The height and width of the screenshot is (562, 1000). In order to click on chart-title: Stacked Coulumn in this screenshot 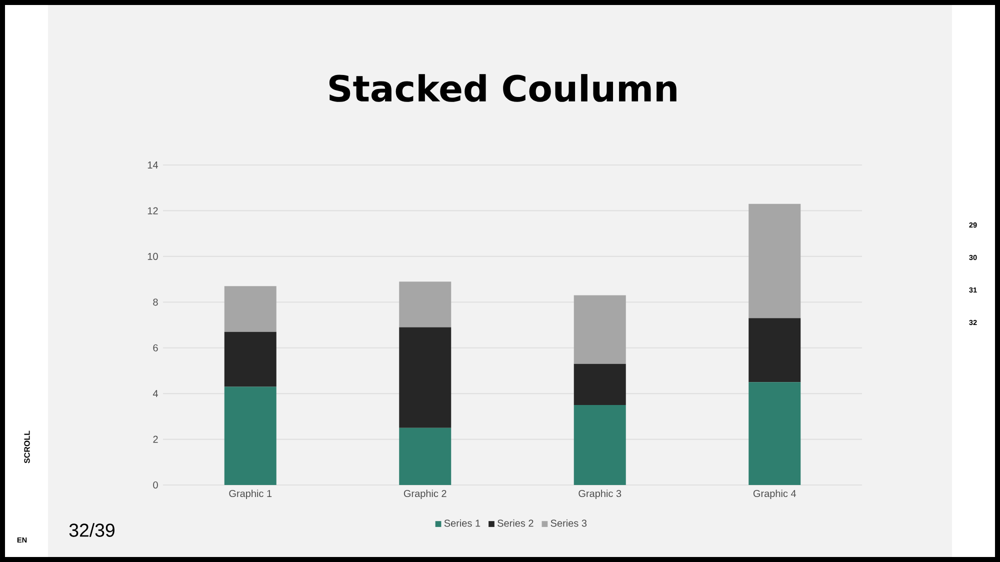, I will do `click(502, 88)`.